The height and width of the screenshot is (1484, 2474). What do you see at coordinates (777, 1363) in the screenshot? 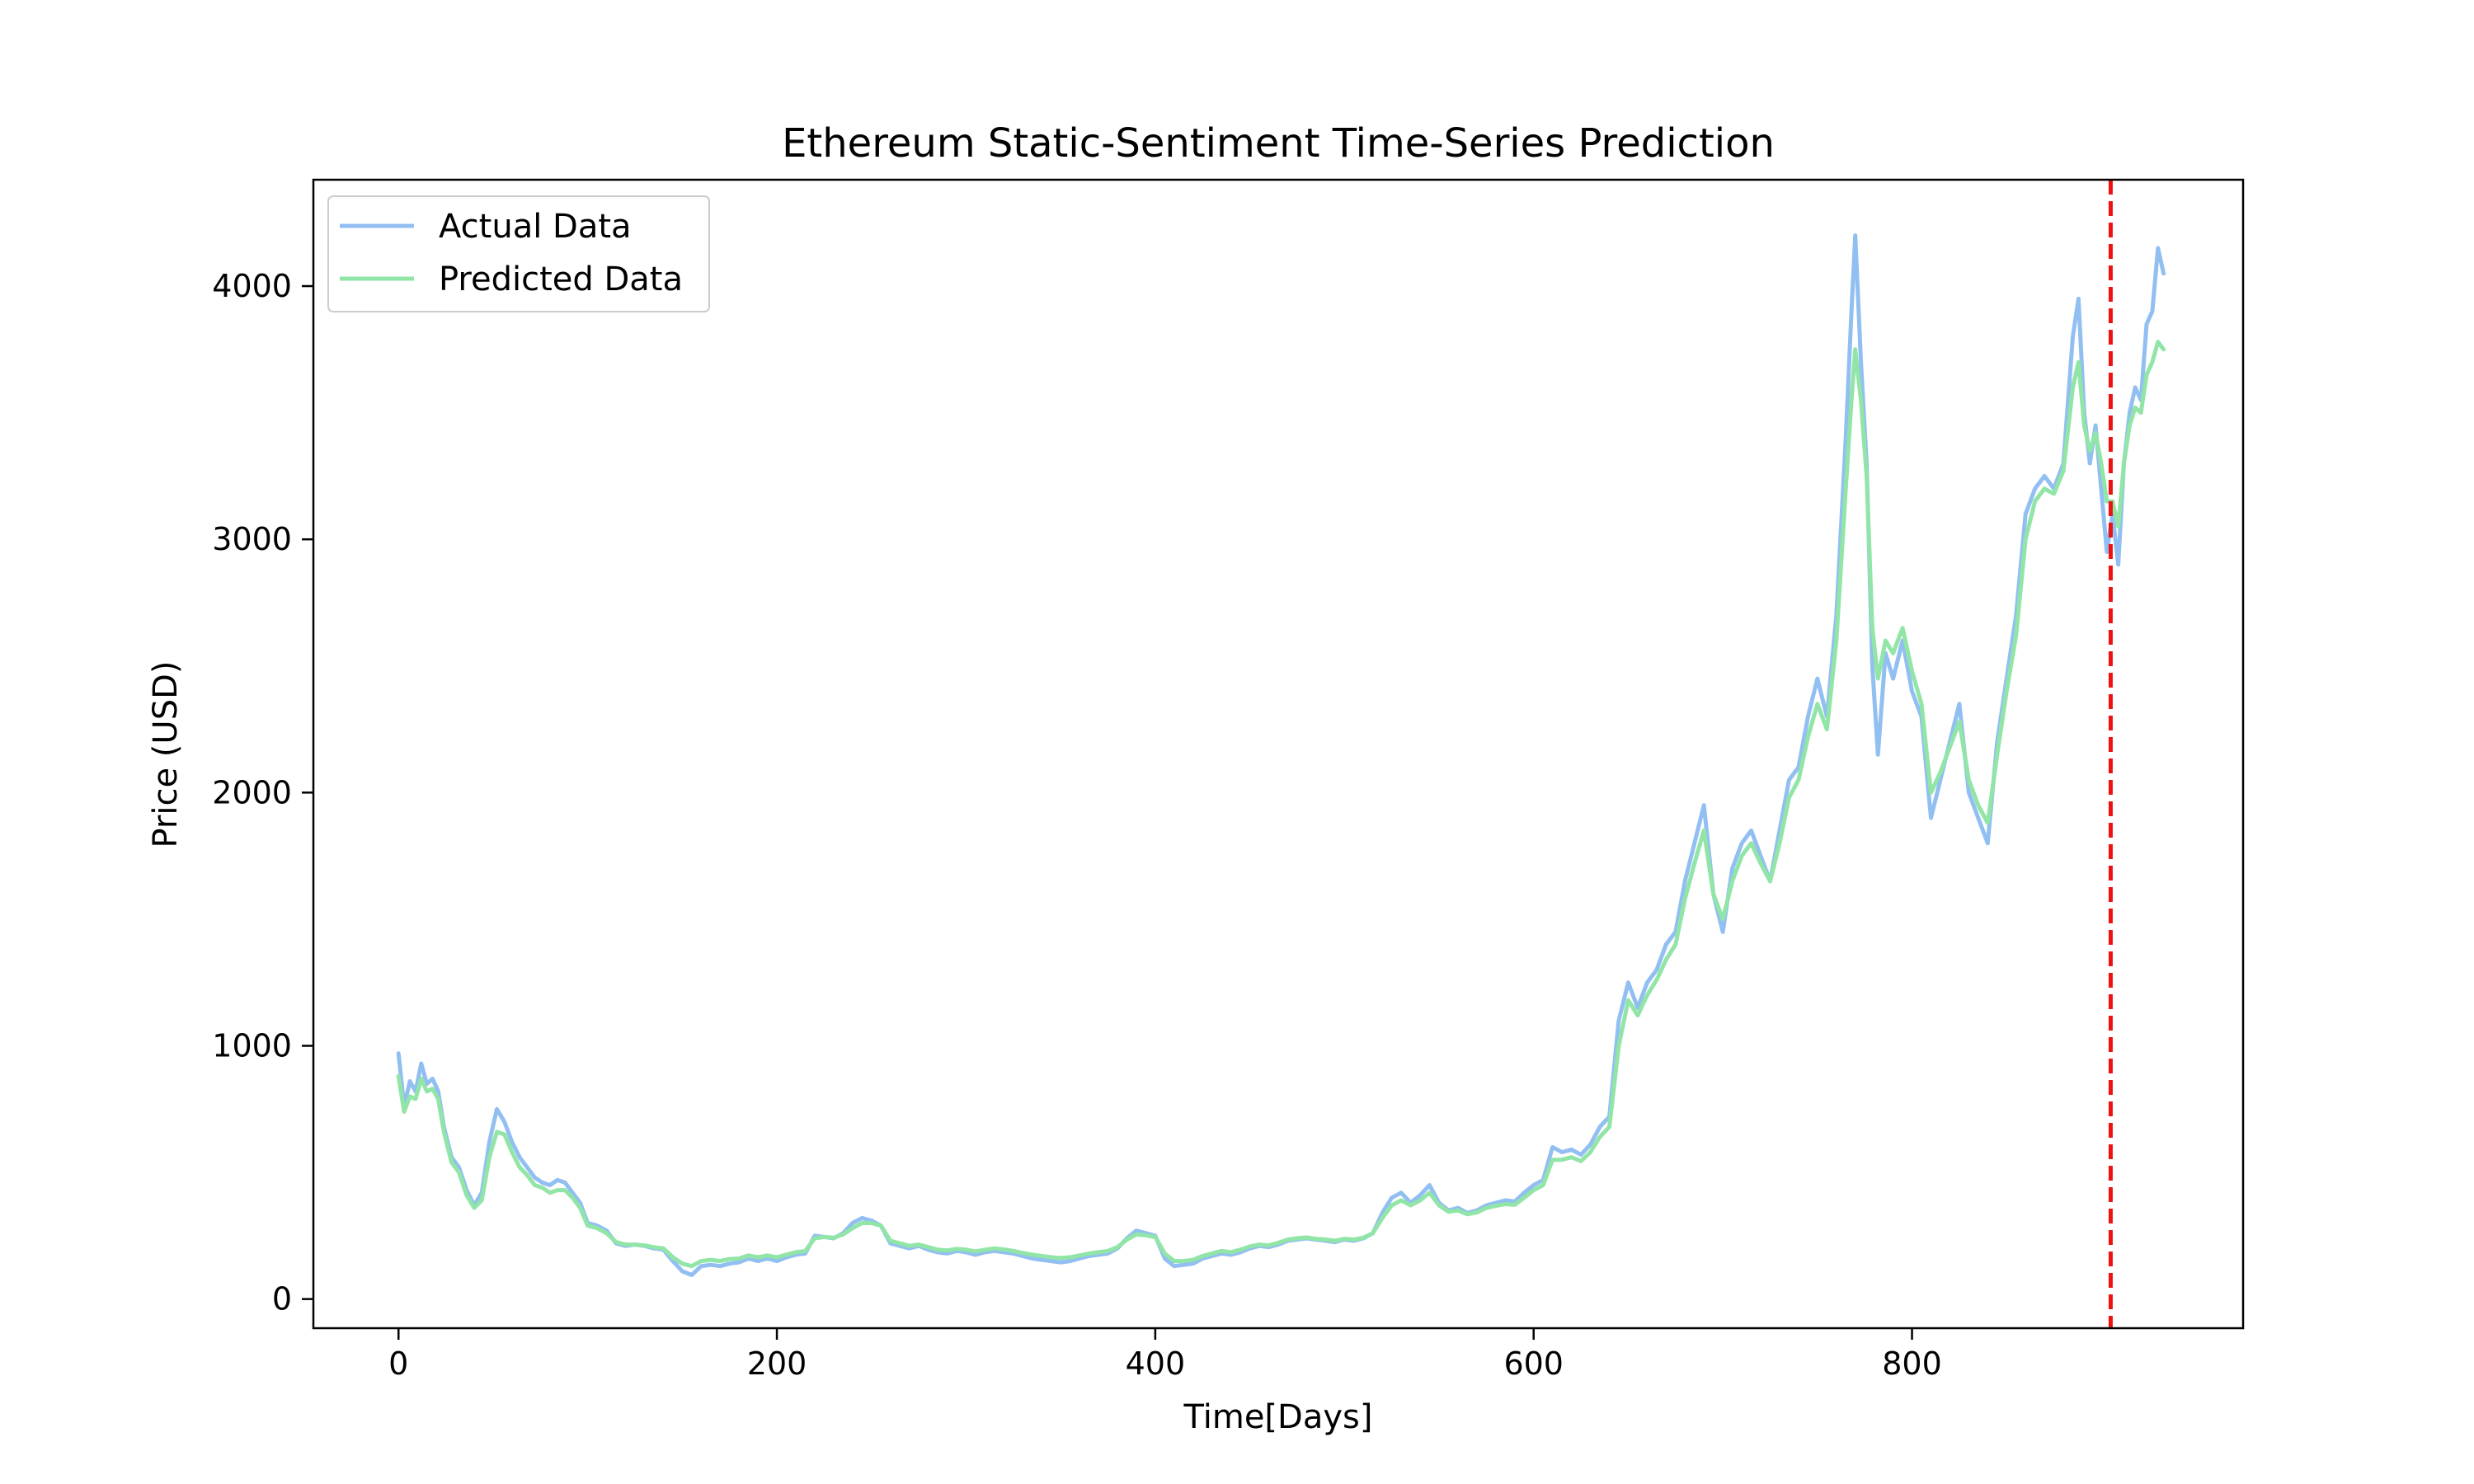
I see `x-tick-label: 200` at bounding box center [777, 1363].